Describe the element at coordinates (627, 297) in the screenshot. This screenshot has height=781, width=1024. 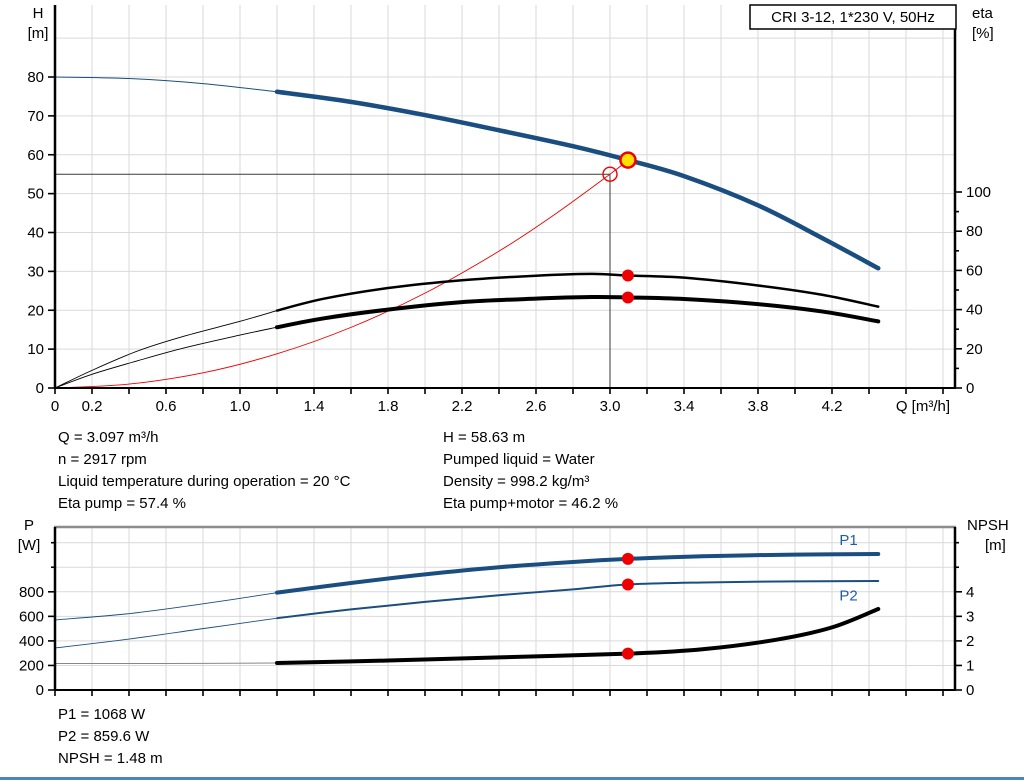
I see `eta-pump-motor-point` at that location.